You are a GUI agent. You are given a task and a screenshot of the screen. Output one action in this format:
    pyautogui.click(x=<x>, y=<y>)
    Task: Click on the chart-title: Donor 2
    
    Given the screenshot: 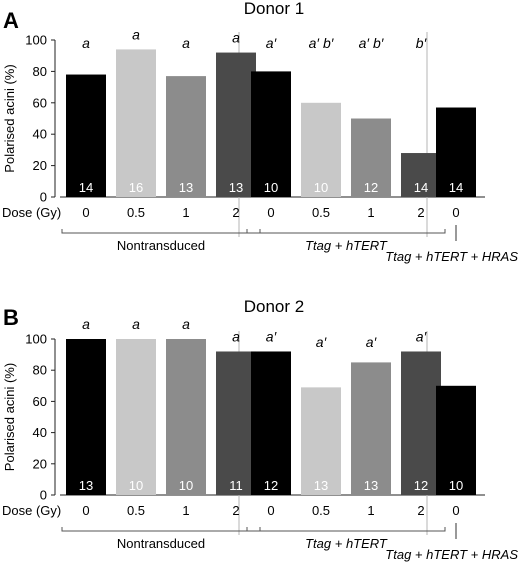 What is the action you would take?
    pyautogui.click(x=274, y=306)
    